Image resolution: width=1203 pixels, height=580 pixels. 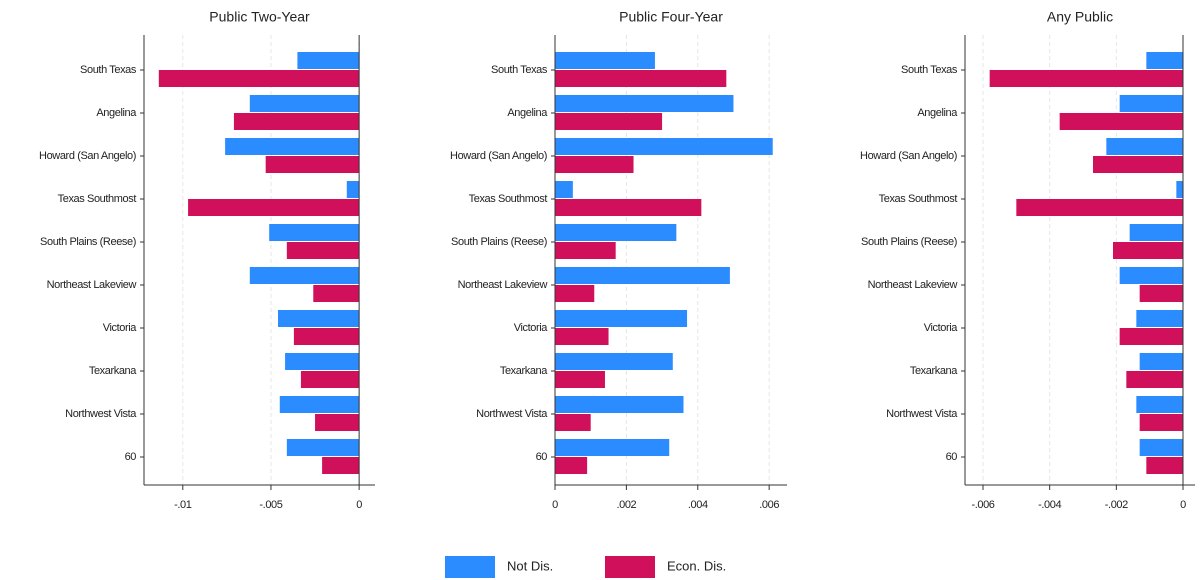 I want to click on x-tick-label: -.005, so click(x=270, y=505).